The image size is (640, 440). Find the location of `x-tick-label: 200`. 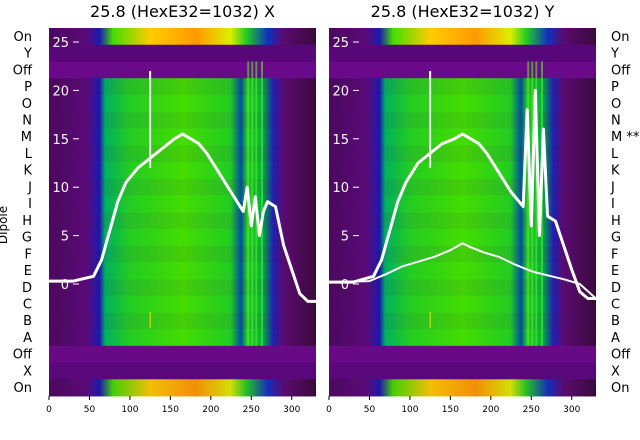

x-tick-label: 200 is located at coordinates (210, 410).